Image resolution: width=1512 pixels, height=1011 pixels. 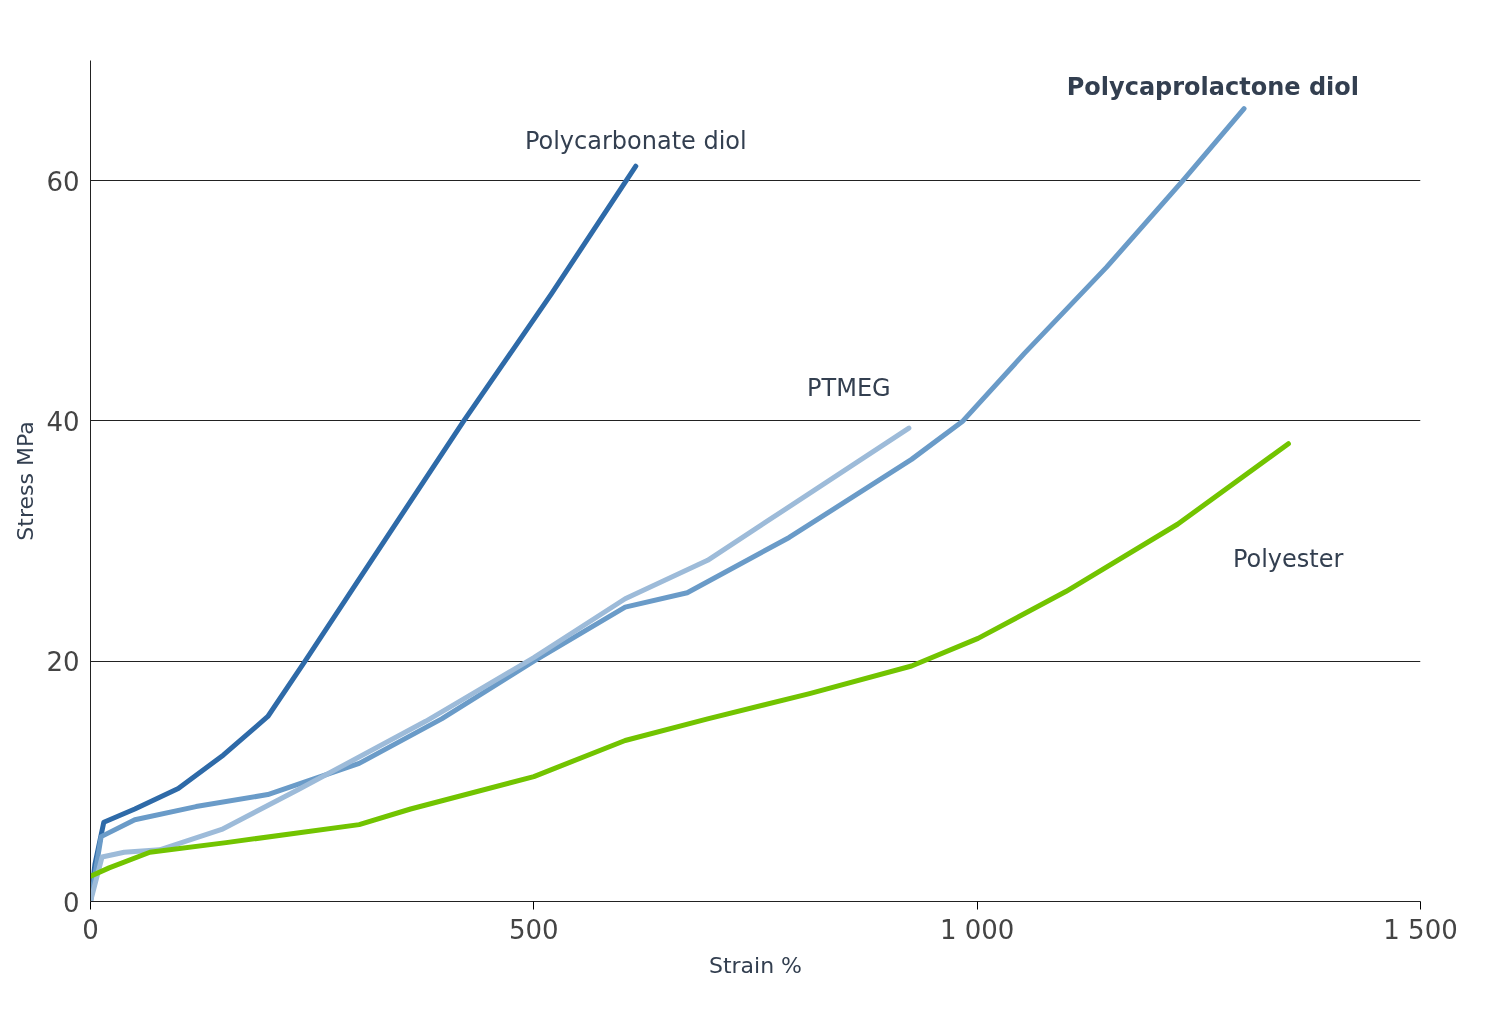 I want to click on x-tick-label: 1 000, so click(x=977, y=929).